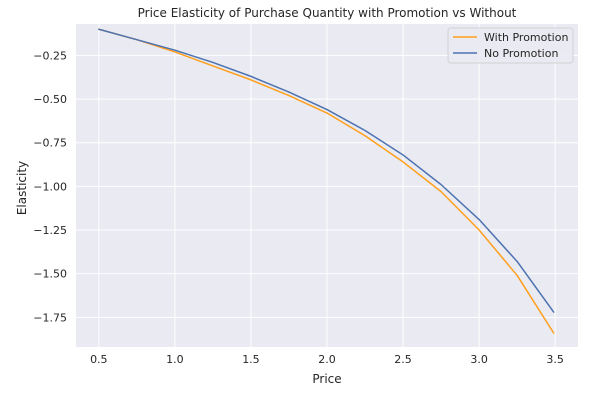  I want to click on x-tick-label: 3.5, so click(555, 359).